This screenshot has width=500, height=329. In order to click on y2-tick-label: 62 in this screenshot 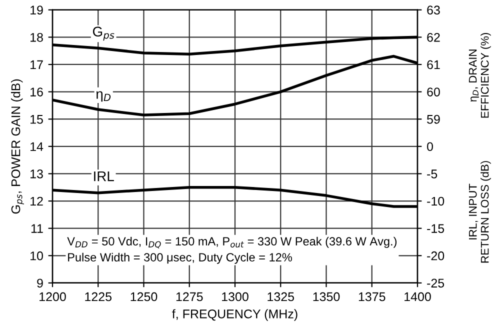, I will do `click(433, 37)`.